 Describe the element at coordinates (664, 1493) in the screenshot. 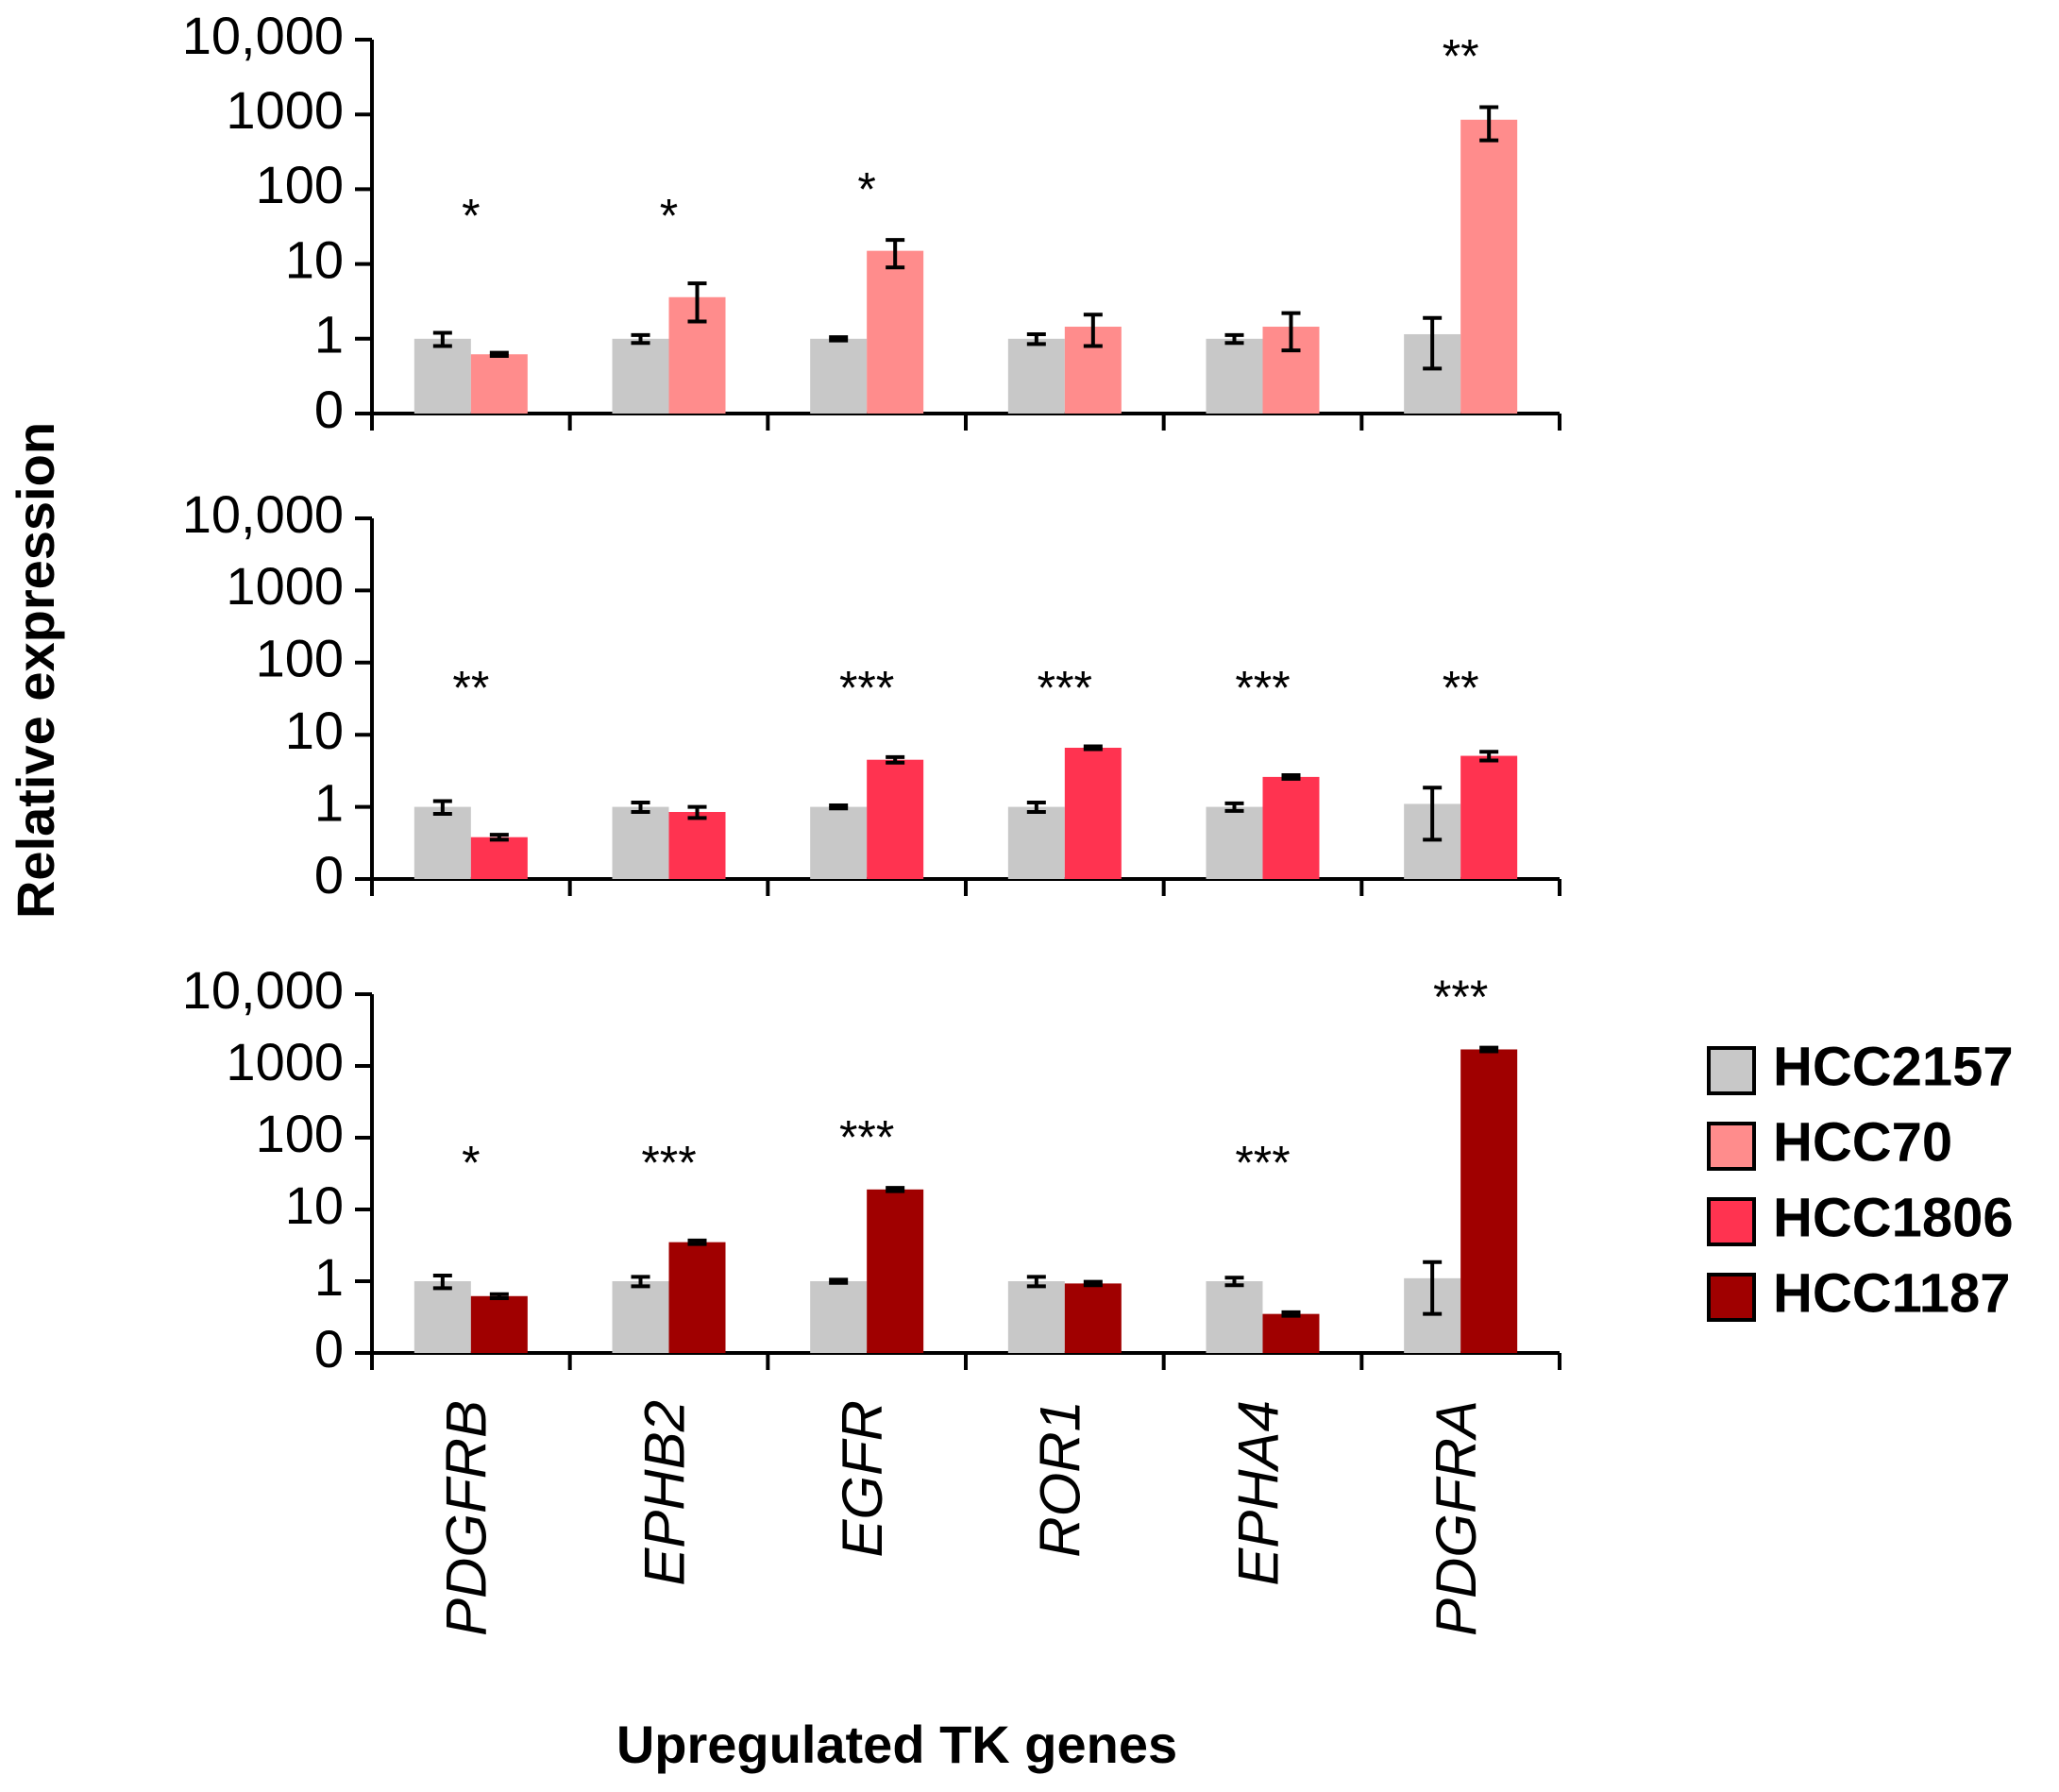

I see `x-tick-label: EPHB2` at that location.